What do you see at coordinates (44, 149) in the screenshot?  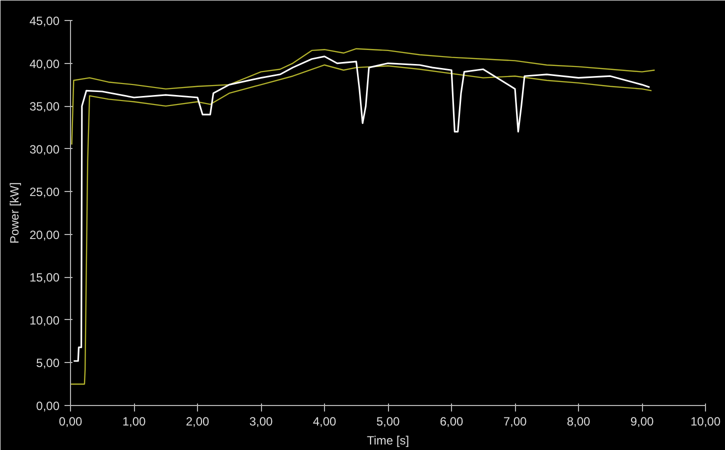 I see `y-tick-label: 30,00` at bounding box center [44, 149].